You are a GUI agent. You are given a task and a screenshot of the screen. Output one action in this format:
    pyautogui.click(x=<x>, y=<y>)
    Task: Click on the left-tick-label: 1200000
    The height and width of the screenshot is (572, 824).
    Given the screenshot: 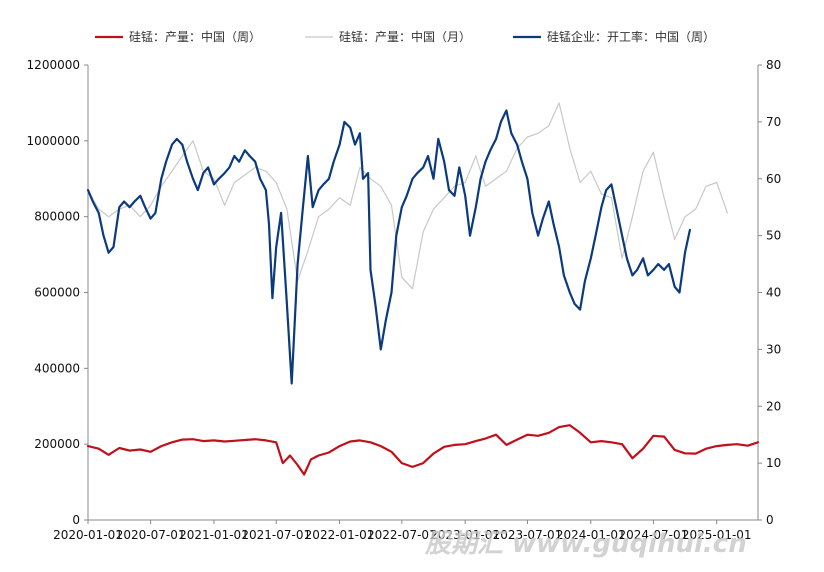 What is the action you would take?
    pyautogui.click(x=53, y=65)
    